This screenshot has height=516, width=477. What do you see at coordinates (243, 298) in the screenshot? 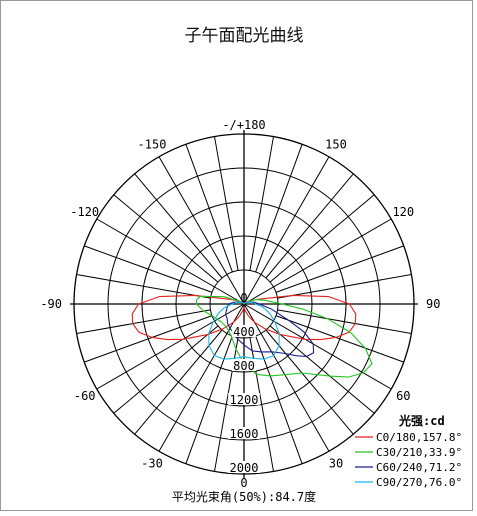
I see `radial-tick-label: 0` at bounding box center [243, 298].